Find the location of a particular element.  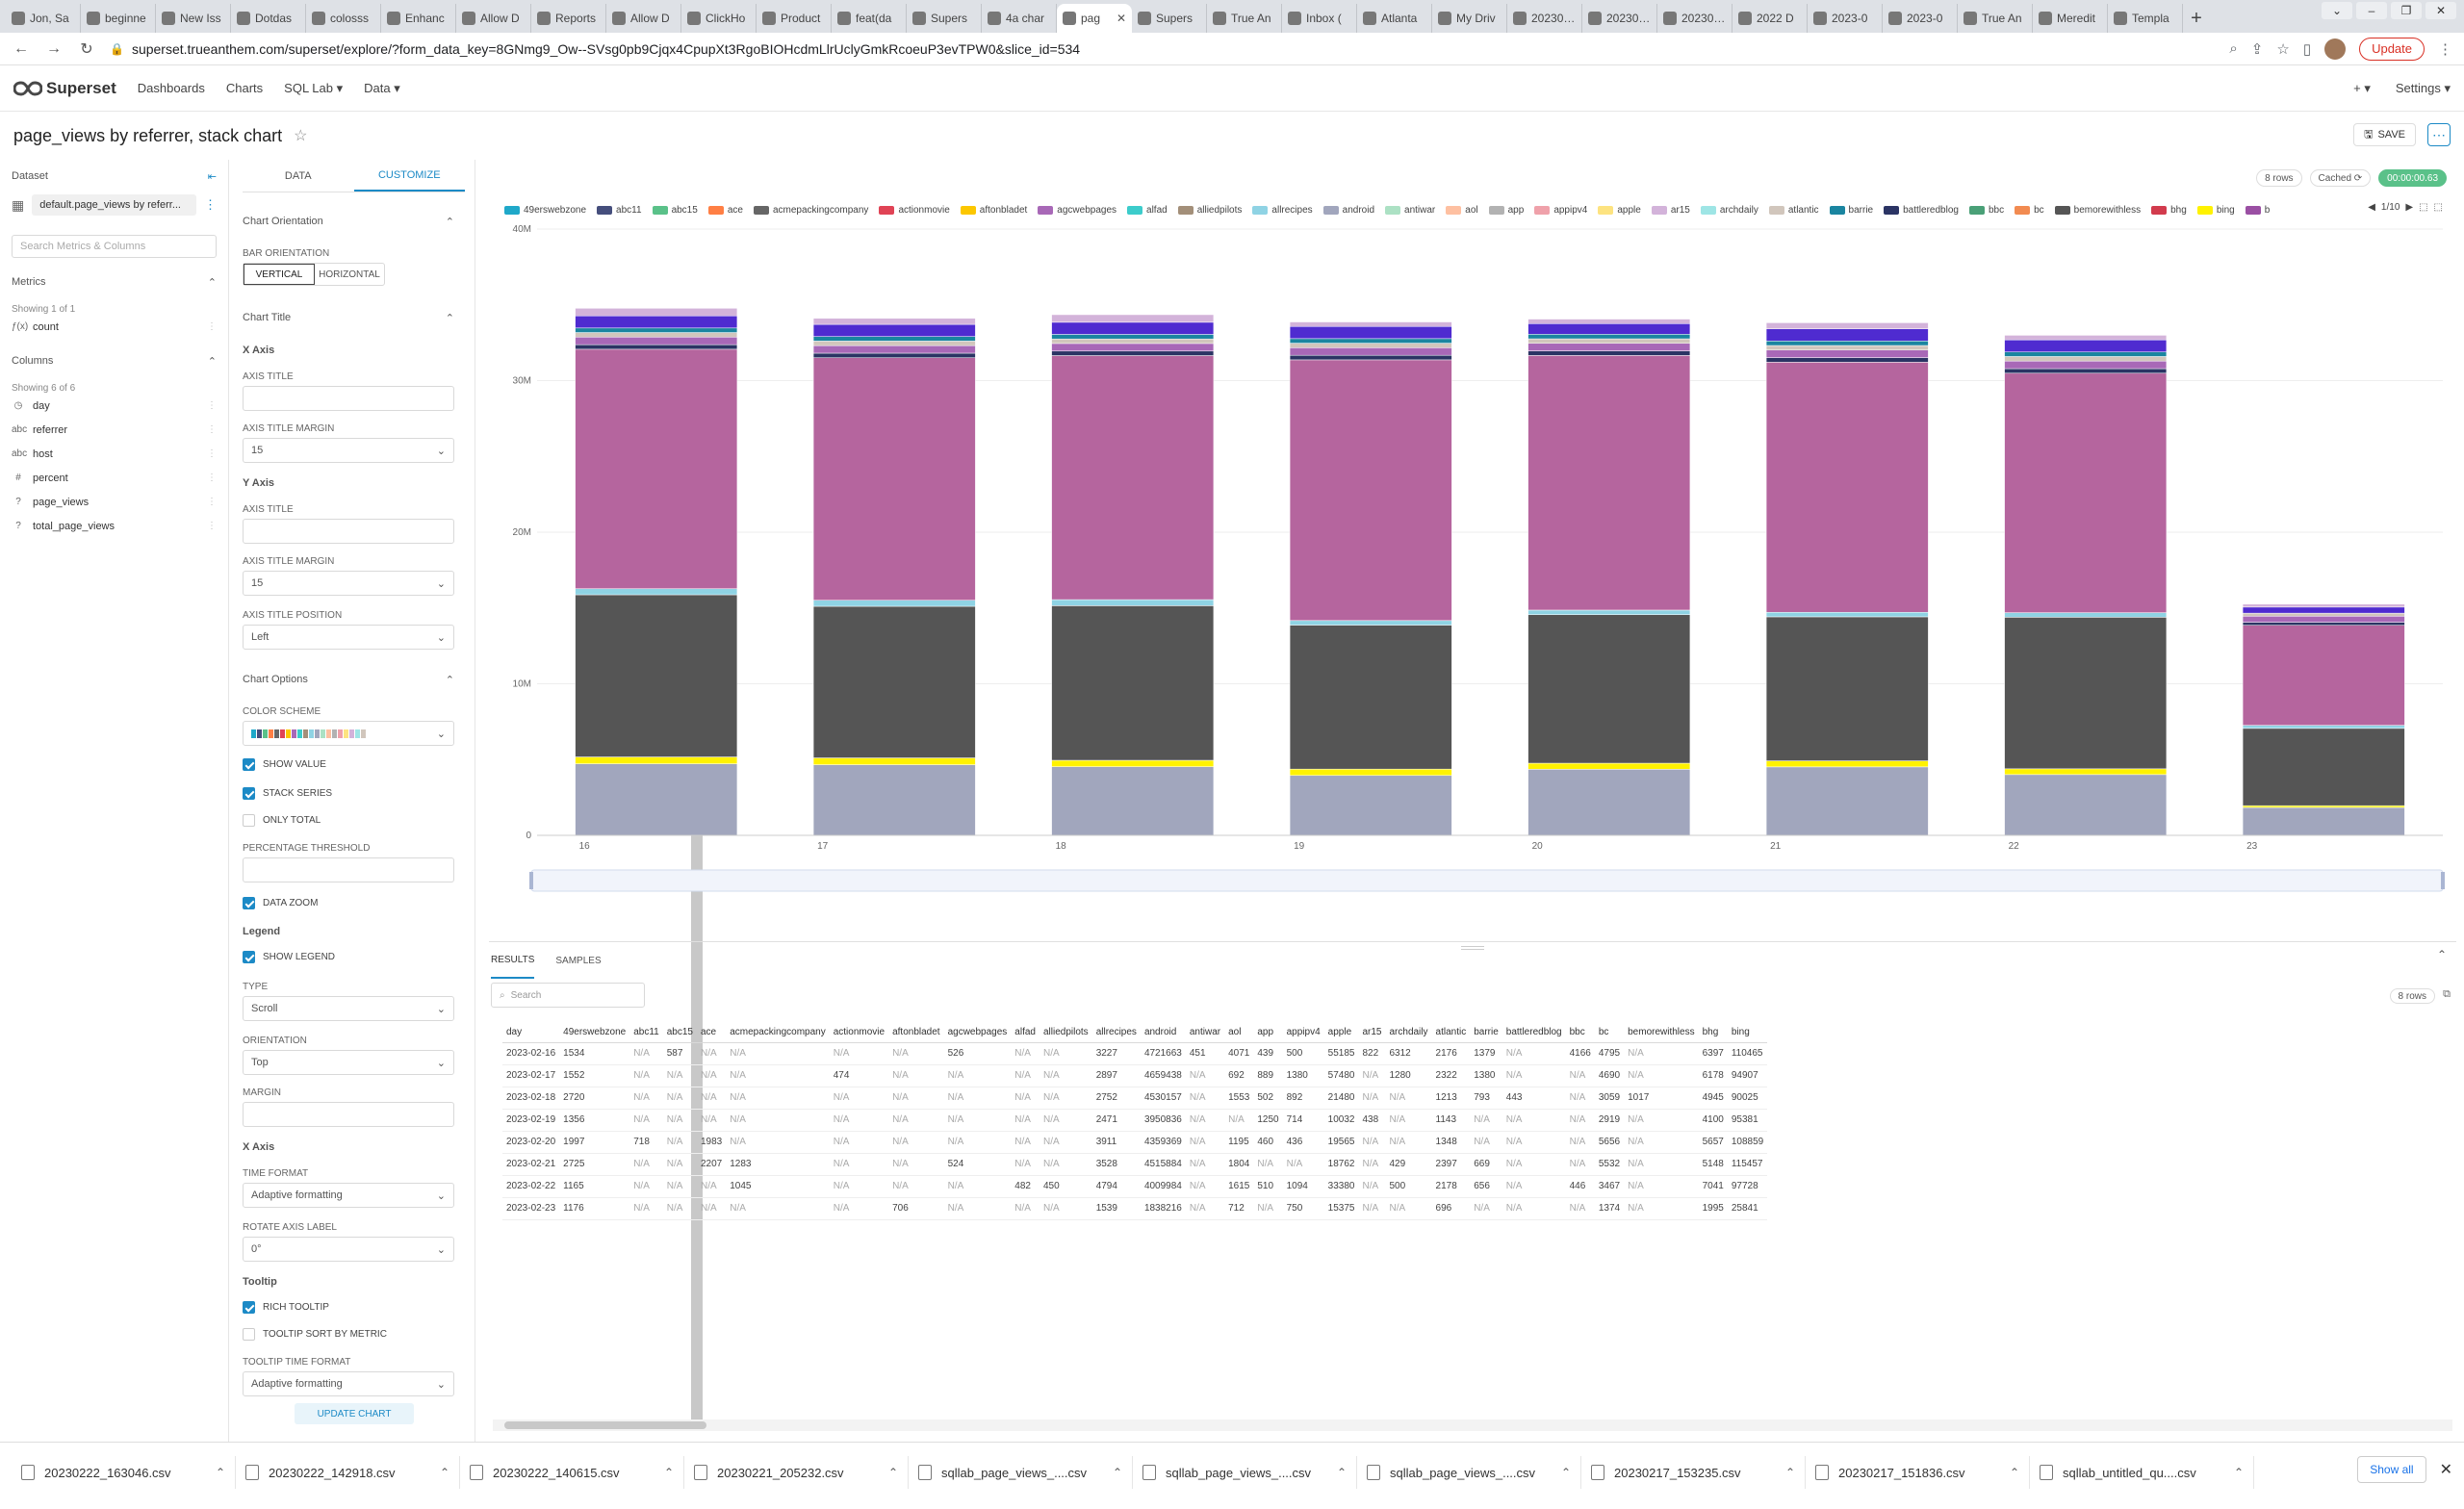

kebab-menu-icon: ⋮ is located at coordinates (2445, 49).